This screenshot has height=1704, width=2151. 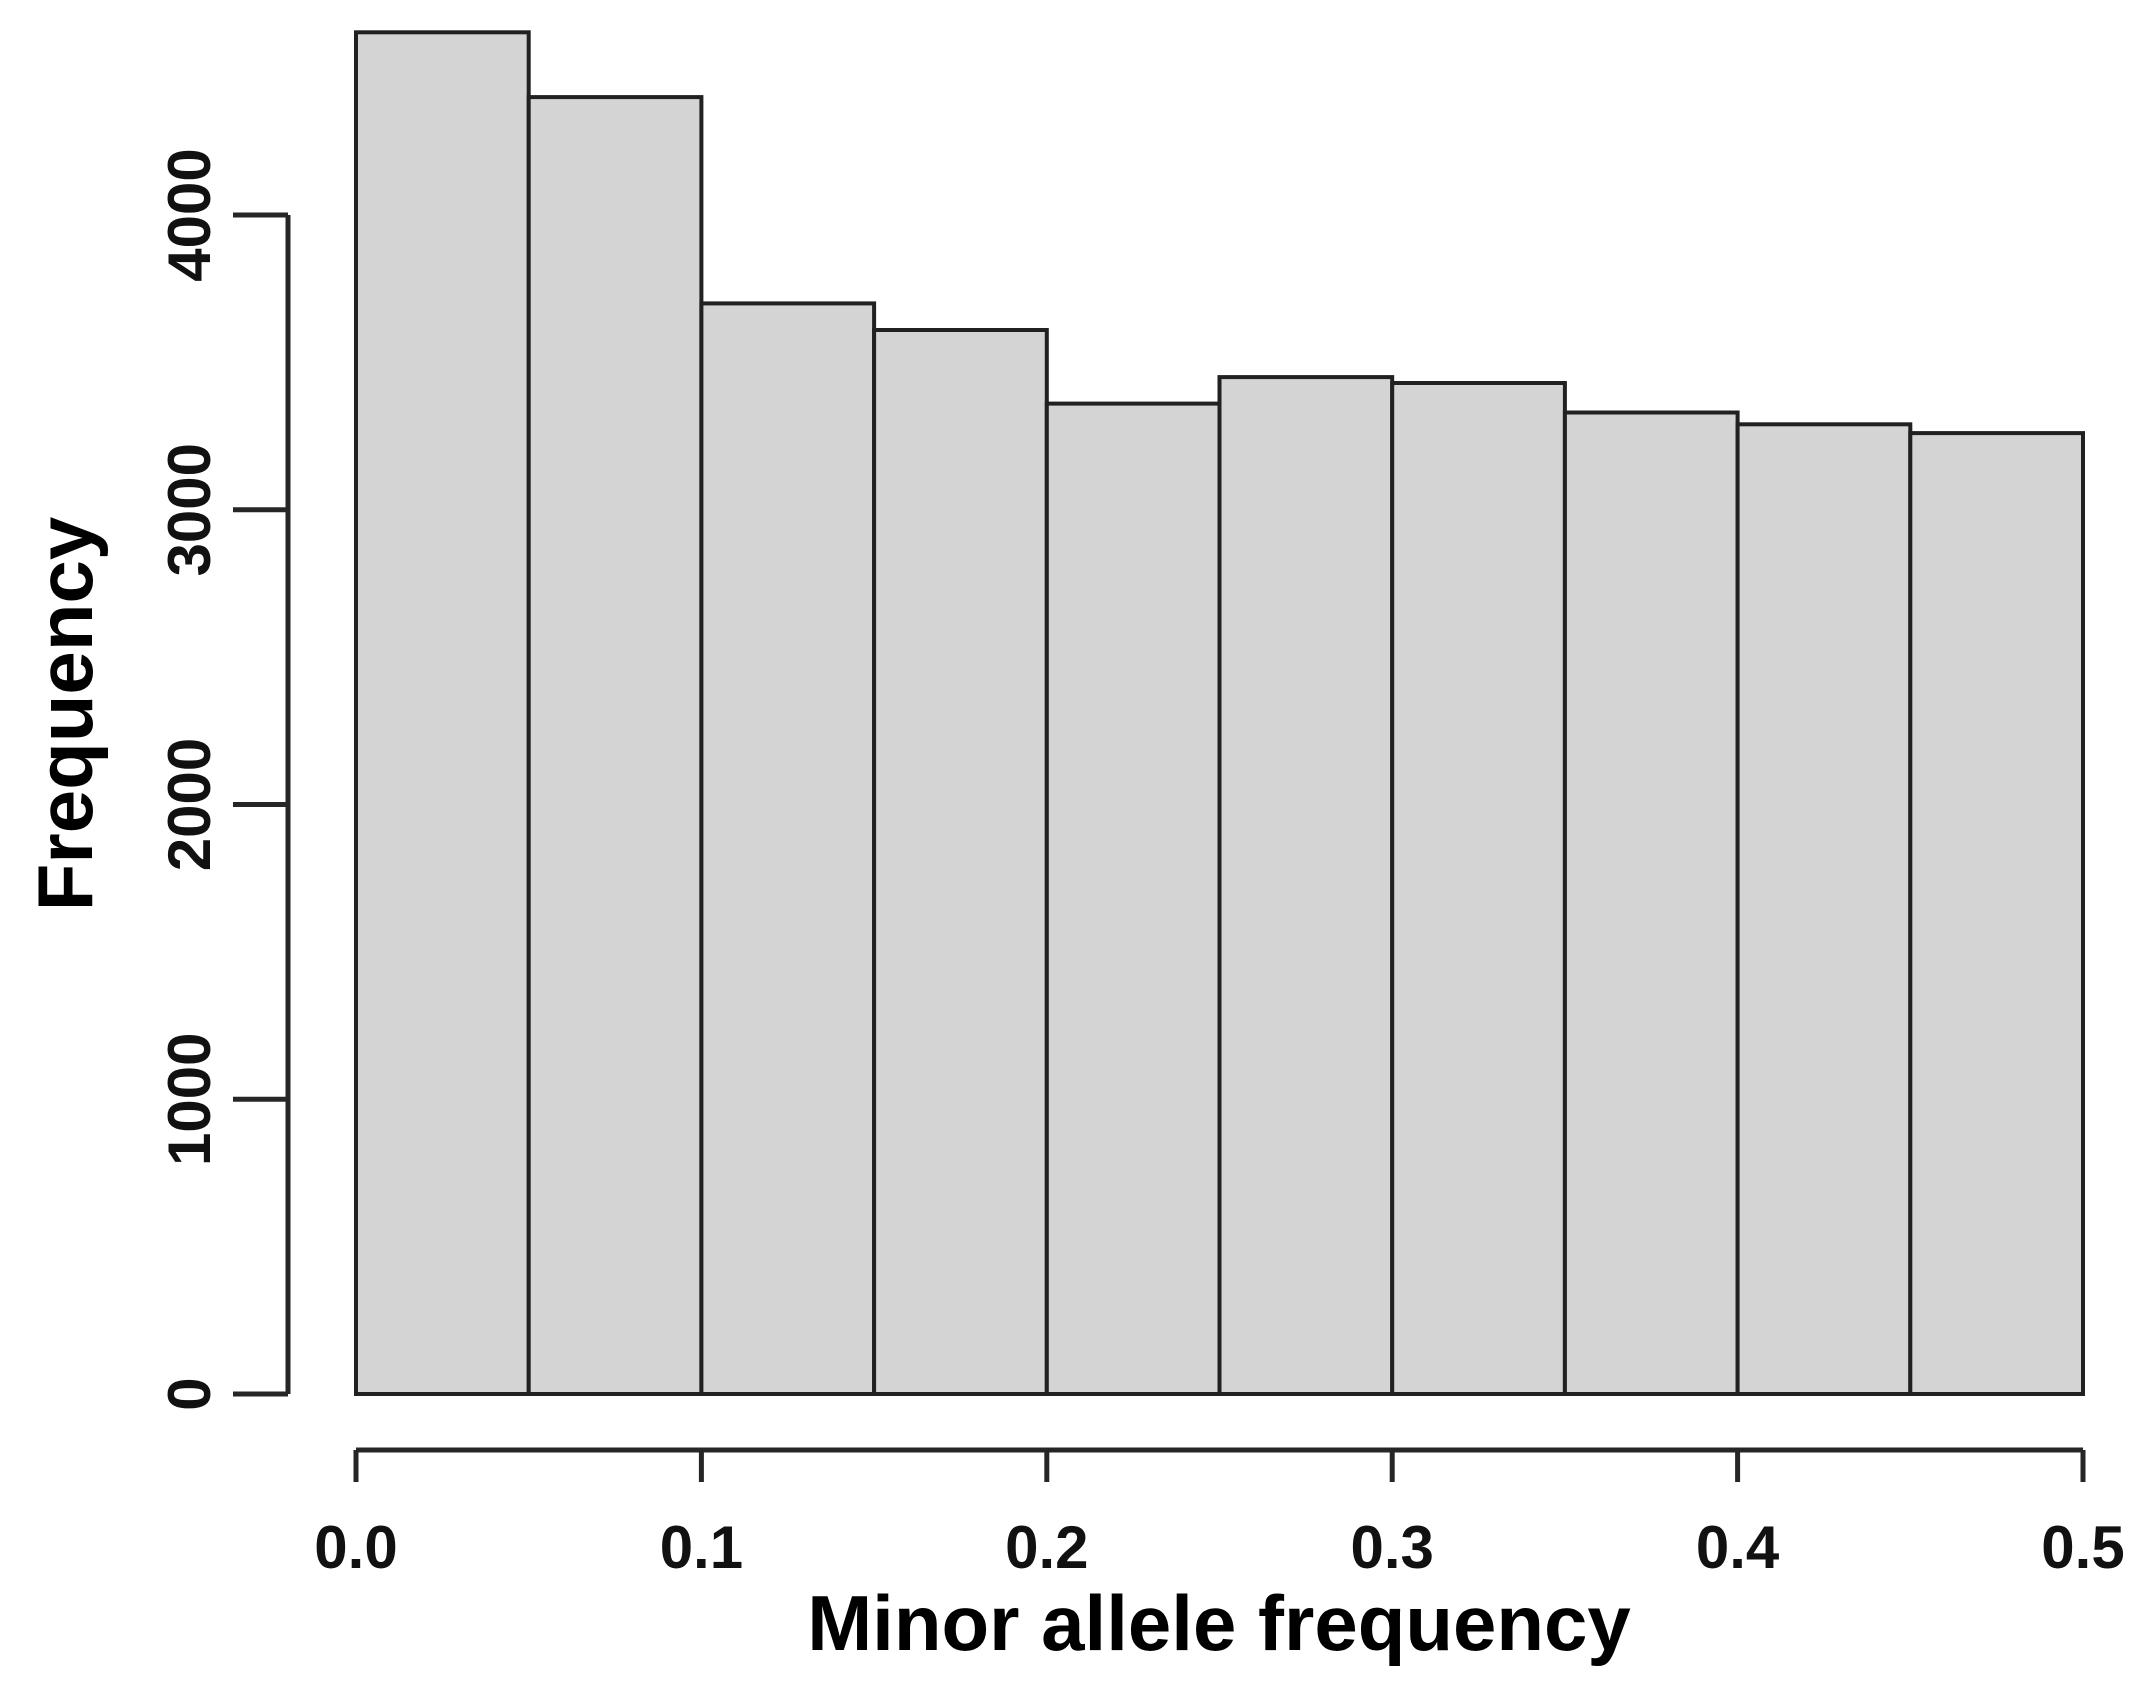 What do you see at coordinates (189, 1099) in the screenshot?
I see `y-tick-label: 1000` at bounding box center [189, 1099].